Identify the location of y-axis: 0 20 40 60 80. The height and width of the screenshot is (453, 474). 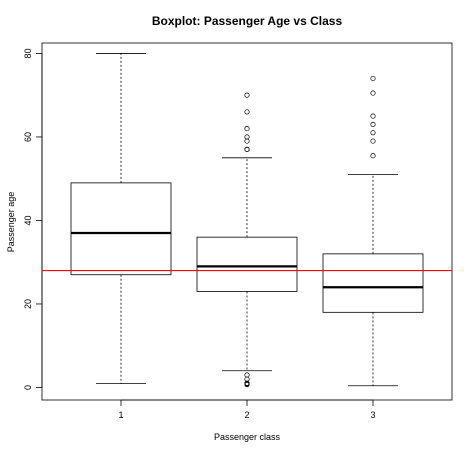
(33, 219).